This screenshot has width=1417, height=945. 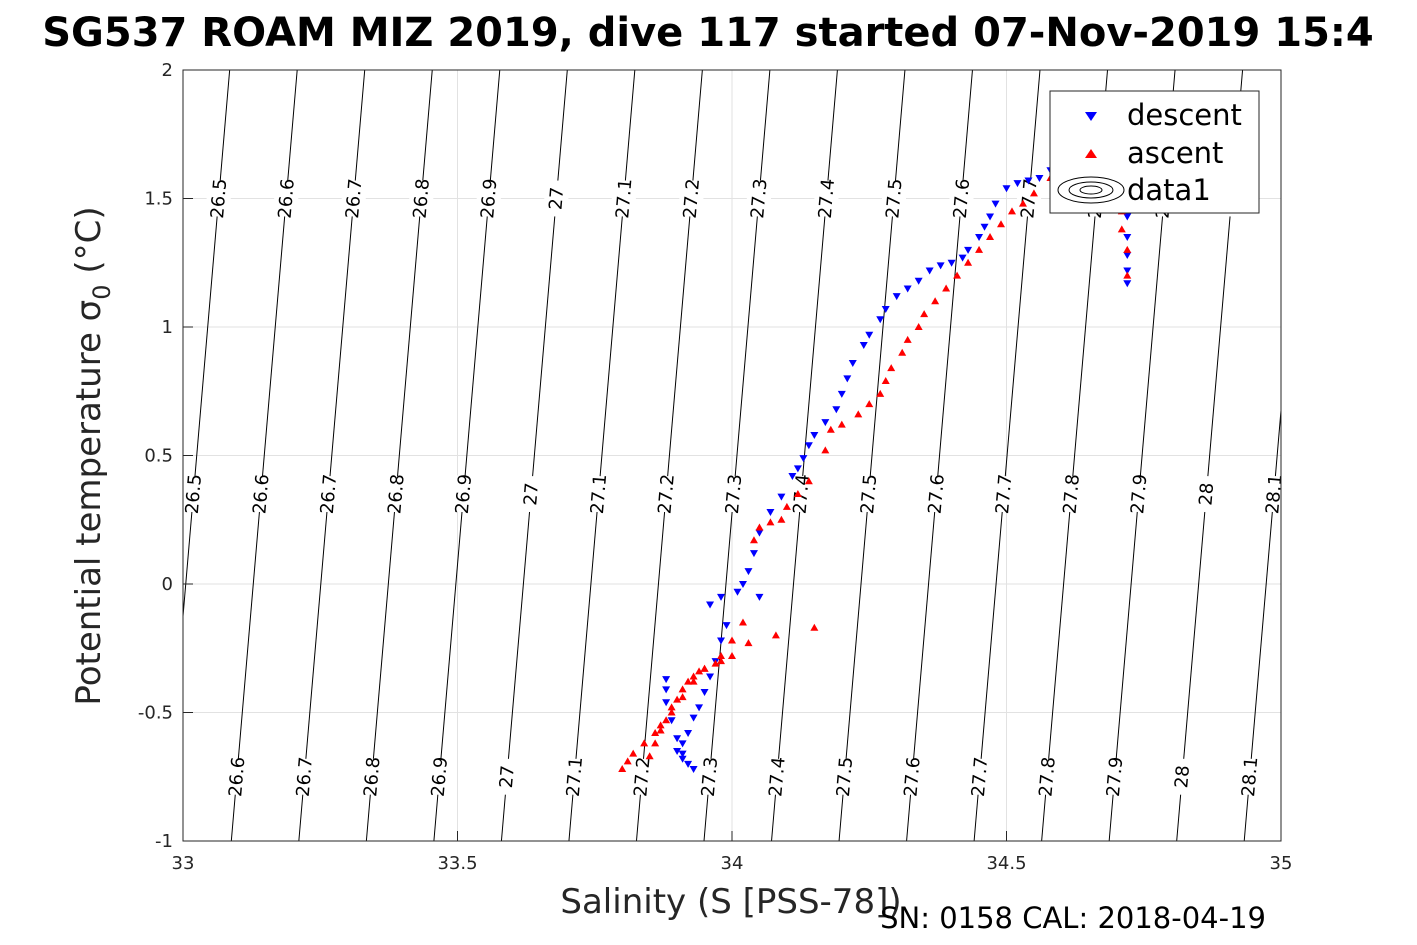 What do you see at coordinates (1091, 190) in the screenshot?
I see `legend-contour-marker` at bounding box center [1091, 190].